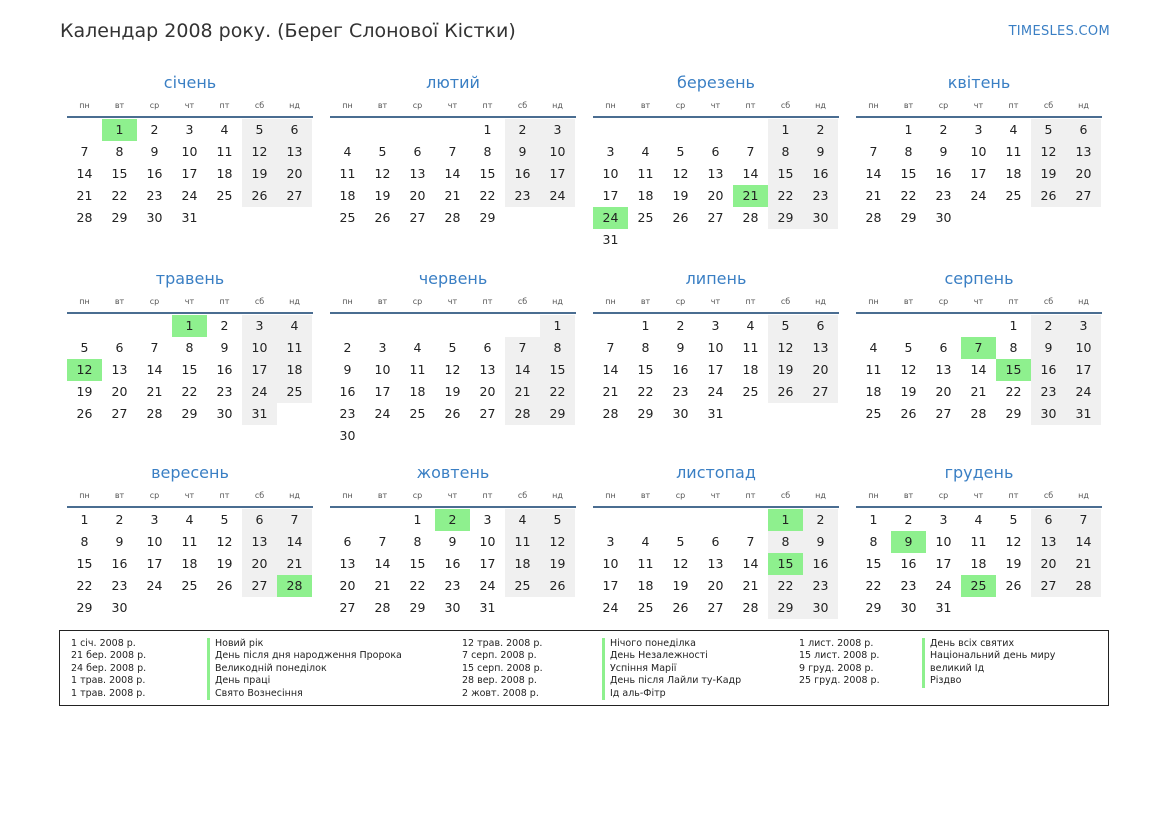 Image resolution: width=1169 pixels, height=827 pixels. Describe the element at coordinates (304, 656) in the screenshot. I see `legend-holiday: День після дня народження Пророка` at that location.